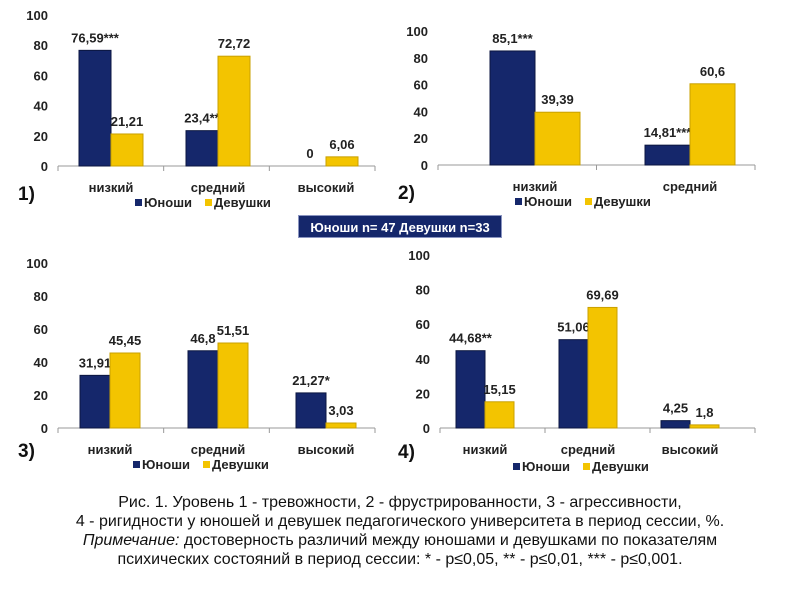  I want to click on data-label: 76,59***, so click(95, 37).